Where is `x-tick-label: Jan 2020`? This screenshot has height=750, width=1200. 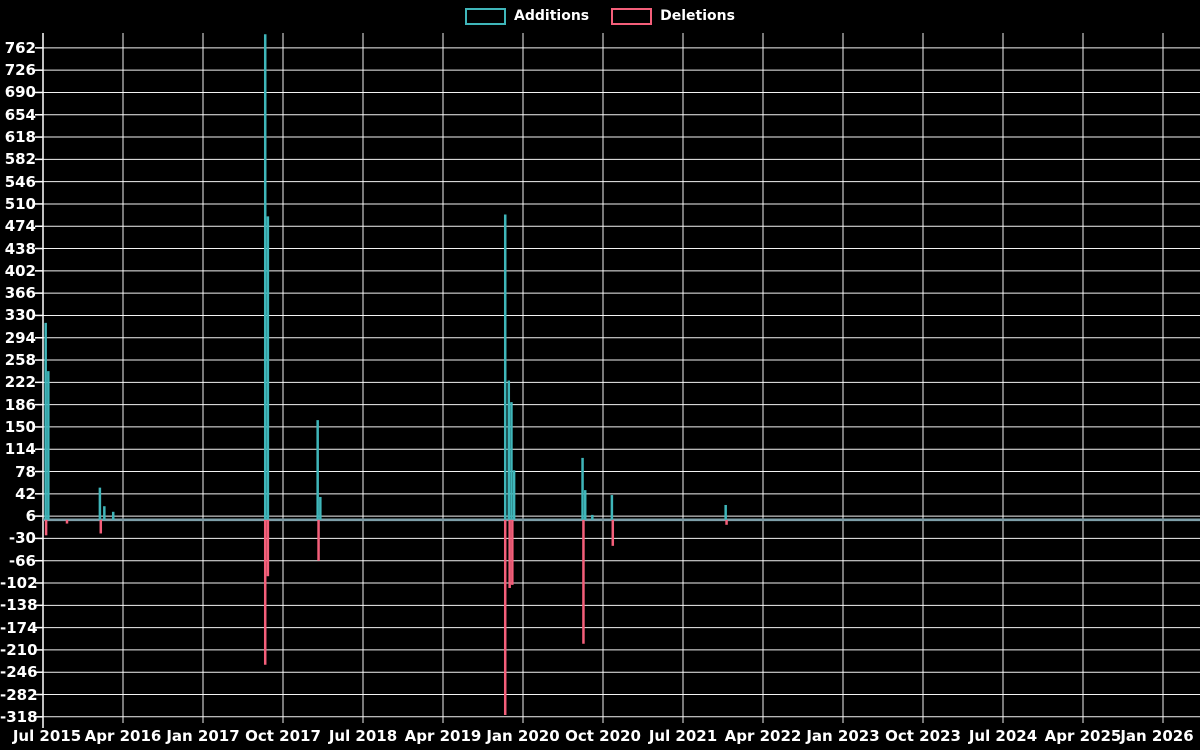
x-tick-label: Jan 2020 is located at coordinates (523, 736).